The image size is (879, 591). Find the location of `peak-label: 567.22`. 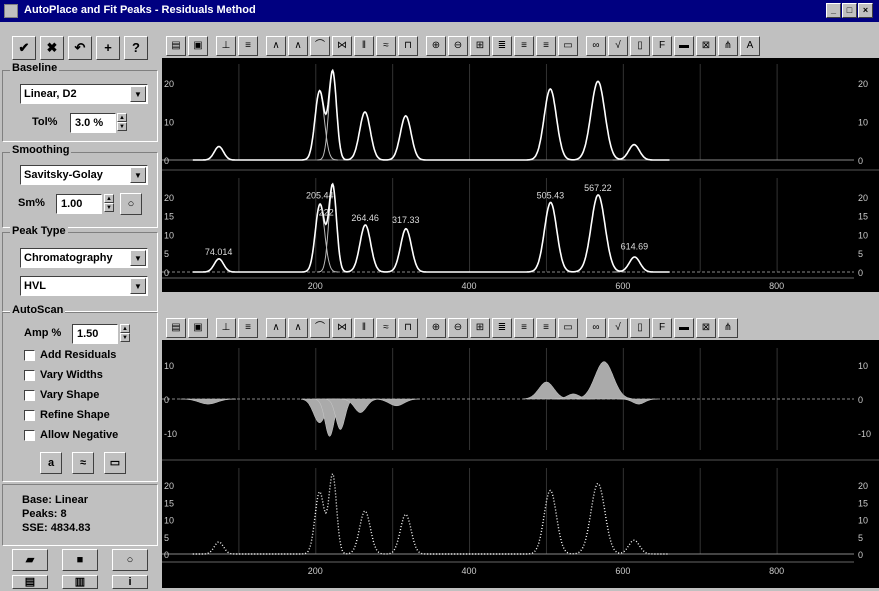

peak-label: 567.22 is located at coordinates (598, 188).